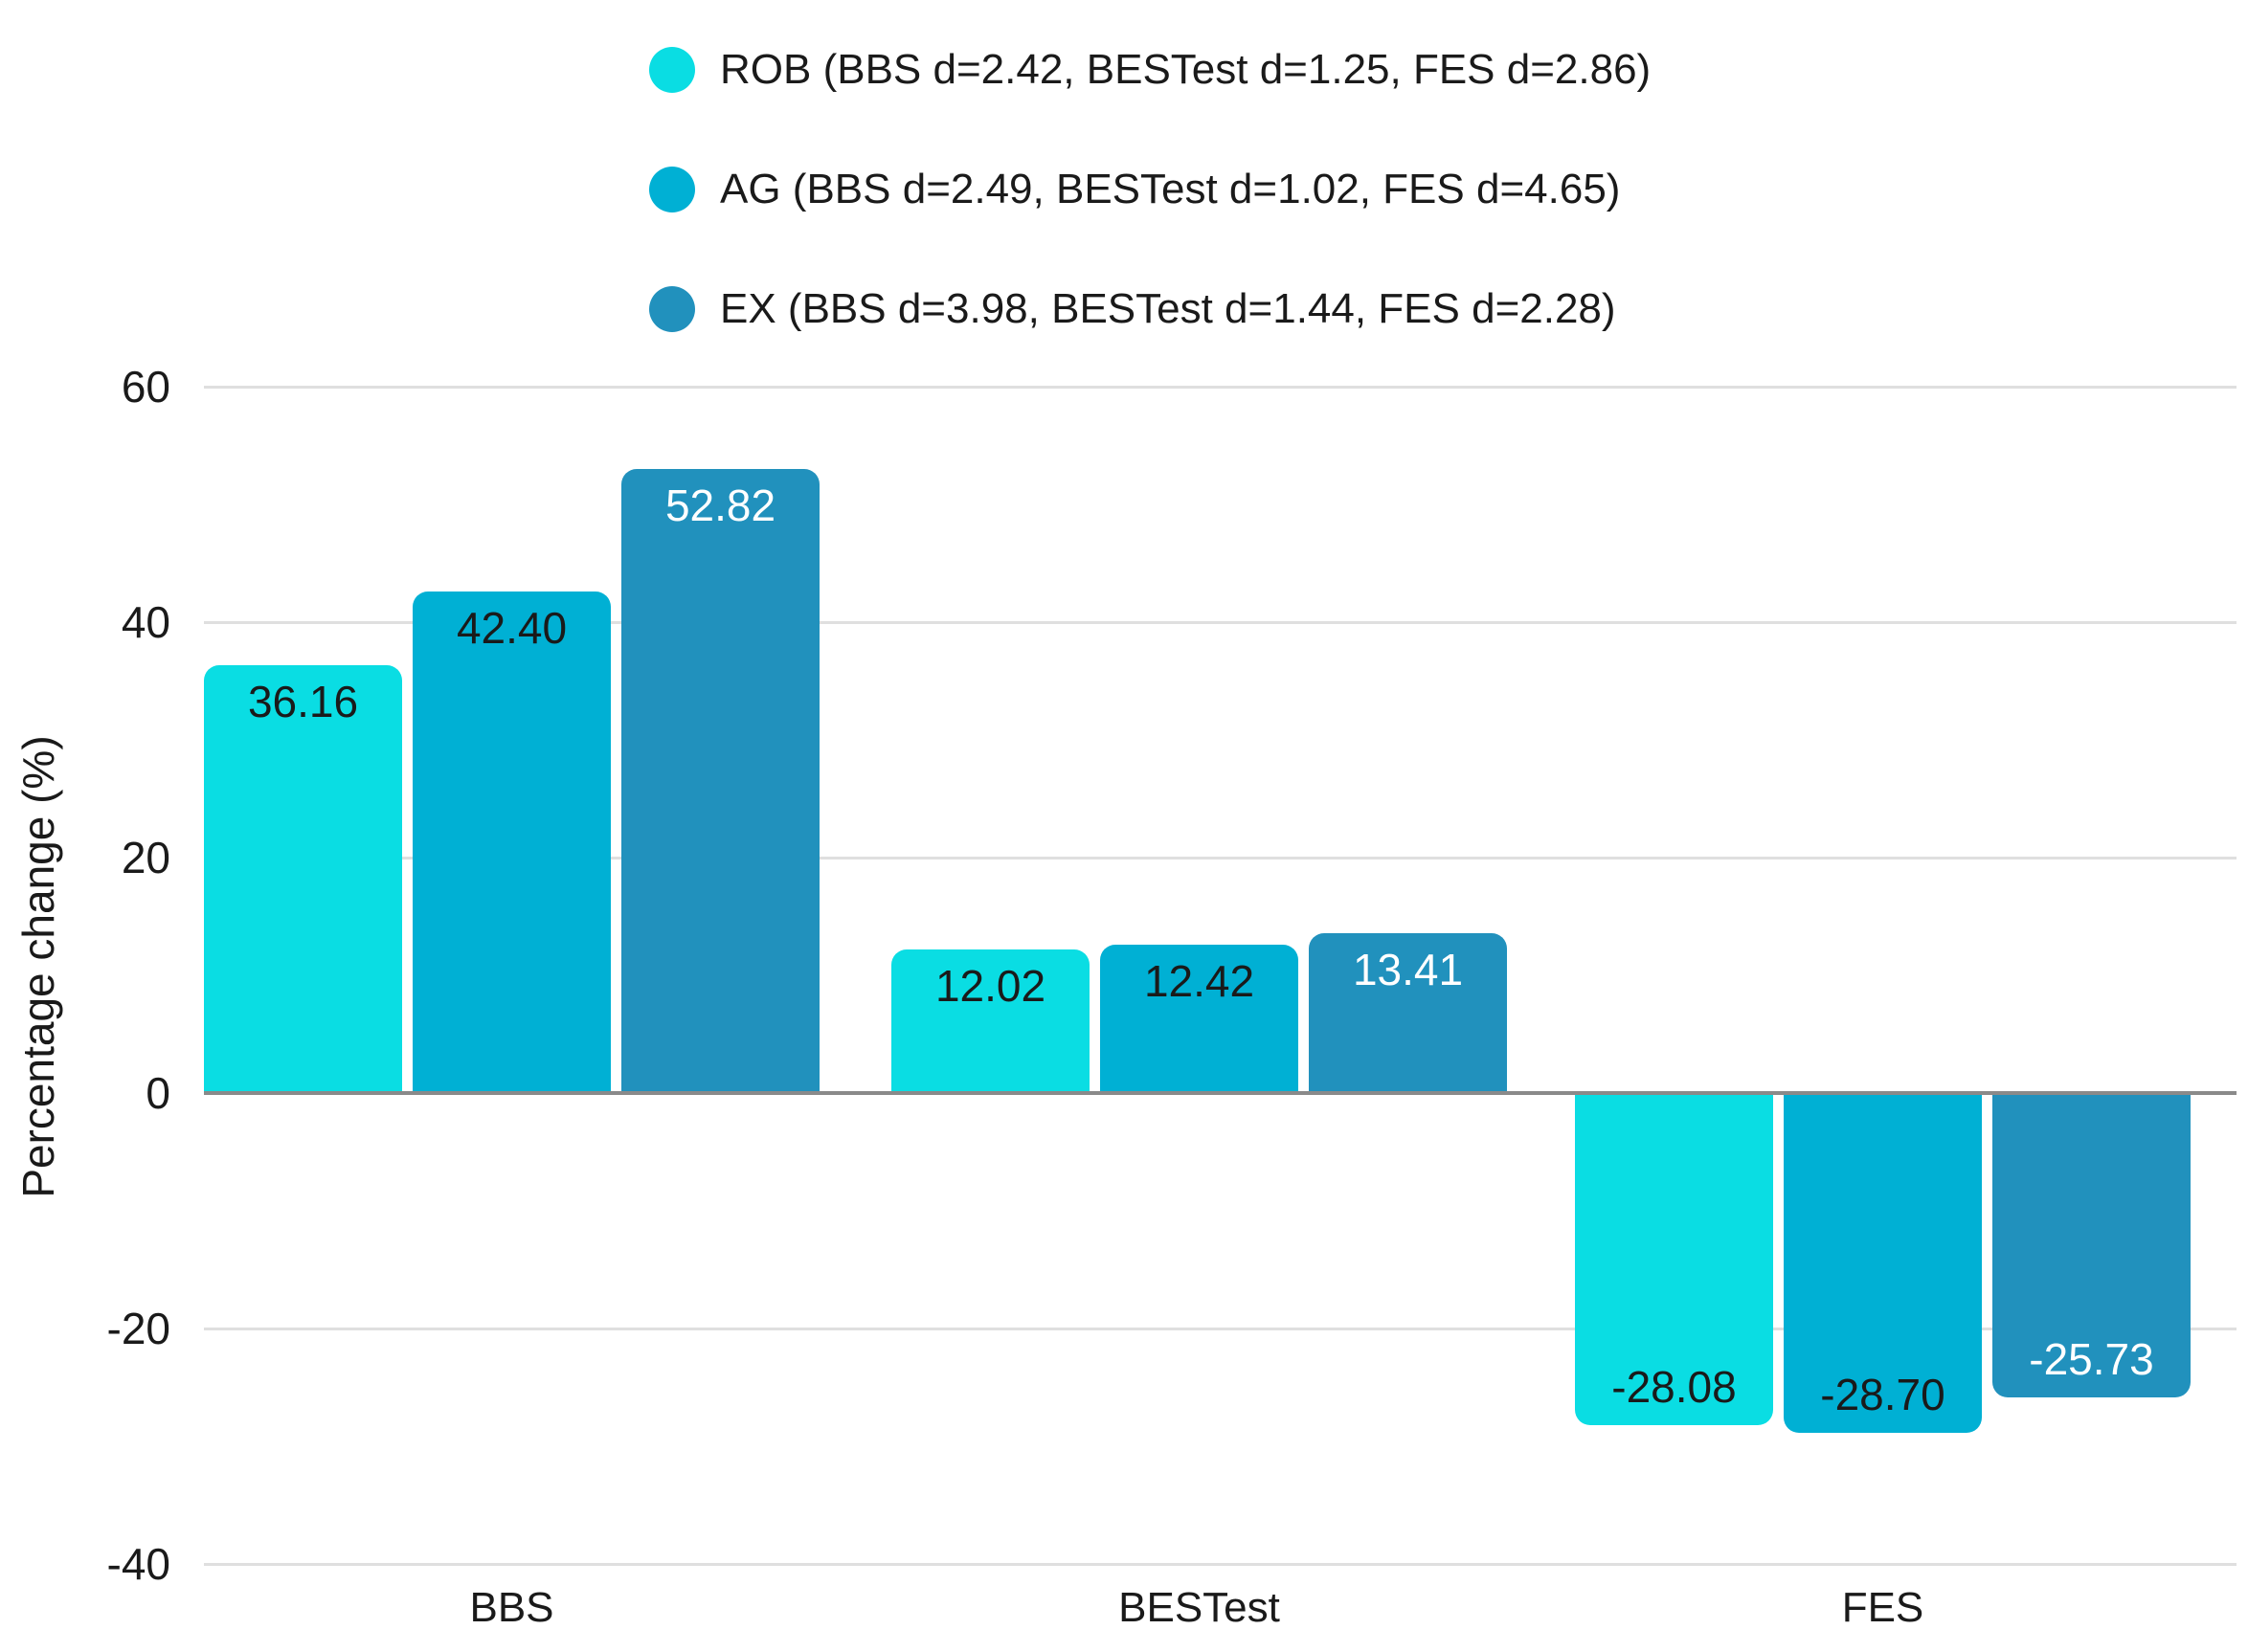 The width and height of the screenshot is (2248, 1652). Describe the element at coordinates (2091, 1246) in the screenshot. I see `bar-ex-fes: -25.73` at that location.